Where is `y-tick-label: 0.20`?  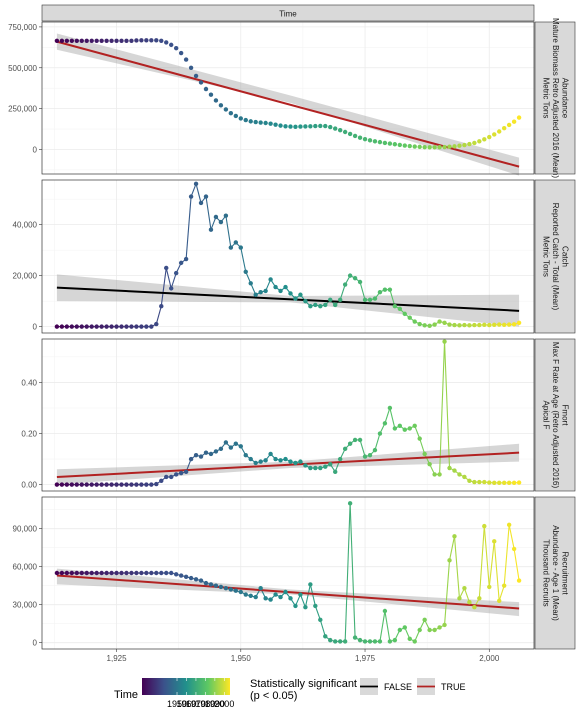 y-tick-label: 0.20 is located at coordinates (29, 434).